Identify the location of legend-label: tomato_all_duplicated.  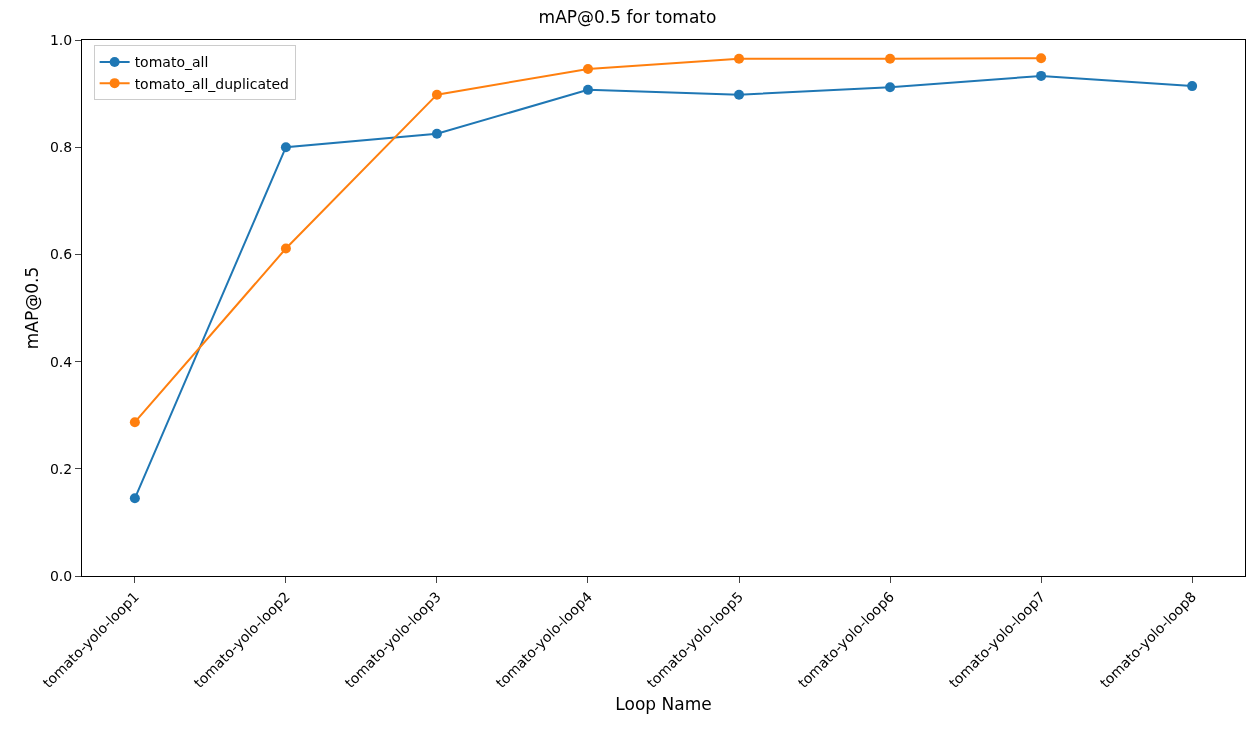
(212, 83).